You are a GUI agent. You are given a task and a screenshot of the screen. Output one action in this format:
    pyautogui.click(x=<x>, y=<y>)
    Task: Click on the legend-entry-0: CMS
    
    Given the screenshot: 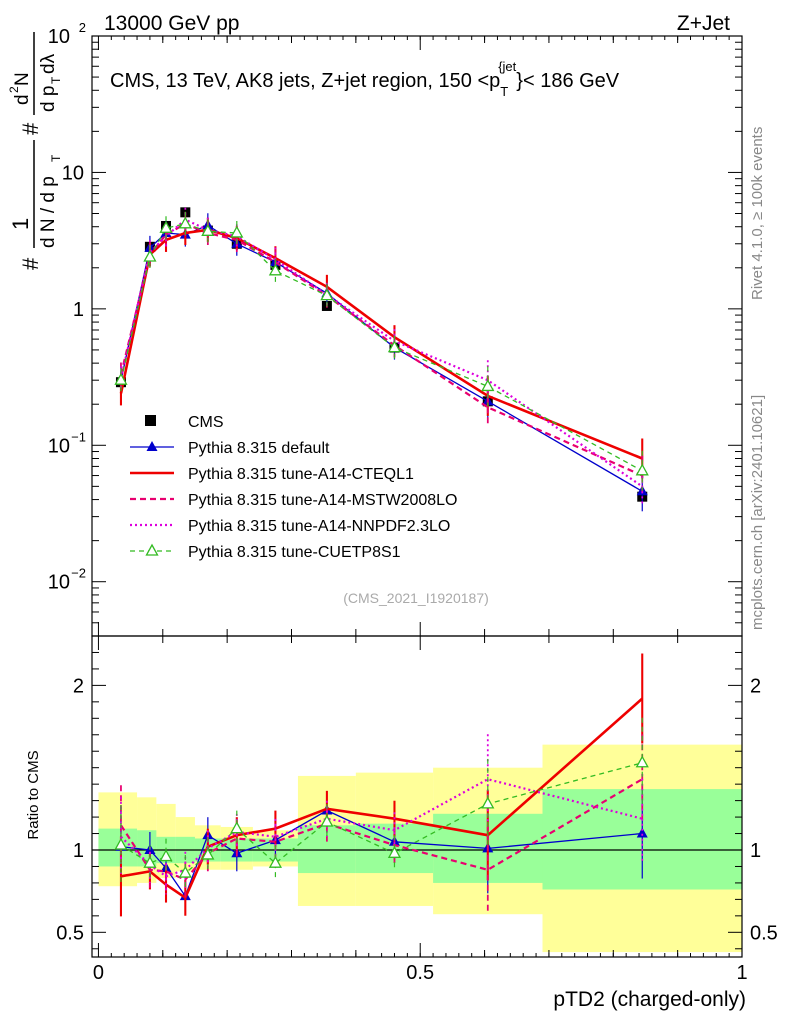 What is the action you would take?
    pyautogui.click(x=184, y=422)
    